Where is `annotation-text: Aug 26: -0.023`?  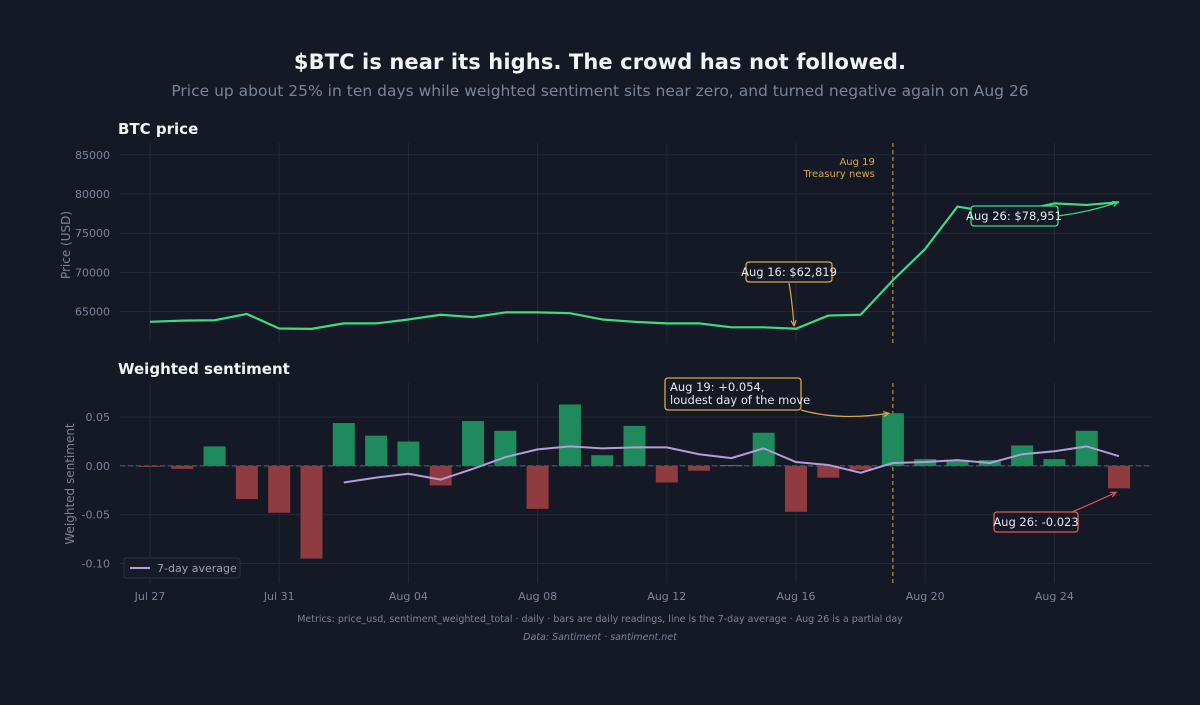
annotation-text: Aug 26: -0.023 is located at coordinates (1035, 522).